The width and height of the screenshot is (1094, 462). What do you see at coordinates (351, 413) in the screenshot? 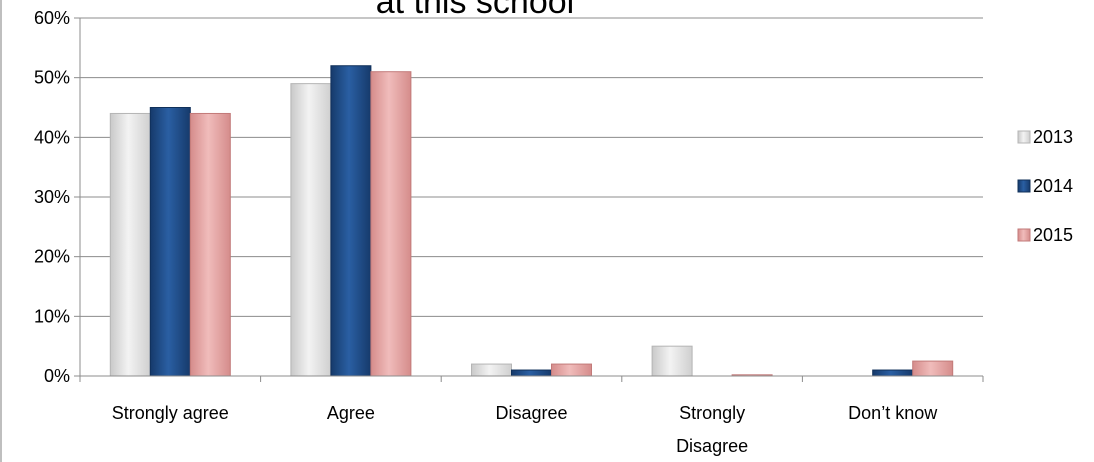
I see `x-category-label: Agree` at bounding box center [351, 413].